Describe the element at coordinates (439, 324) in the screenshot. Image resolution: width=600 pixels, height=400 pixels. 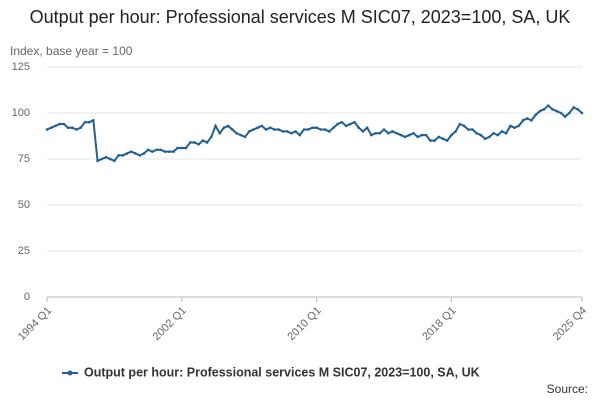
I see `x-tick-label: 2018 Q1` at that location.